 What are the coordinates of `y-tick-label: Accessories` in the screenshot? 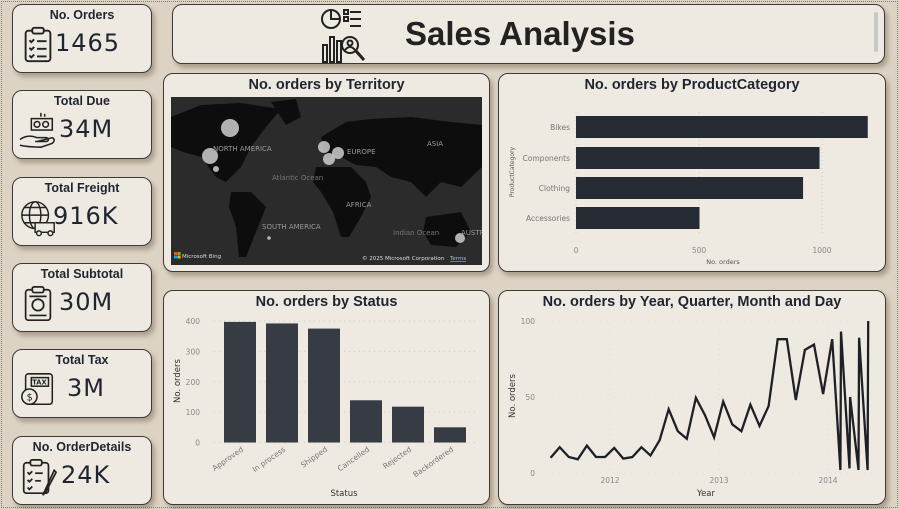 It's located at (548, 218).